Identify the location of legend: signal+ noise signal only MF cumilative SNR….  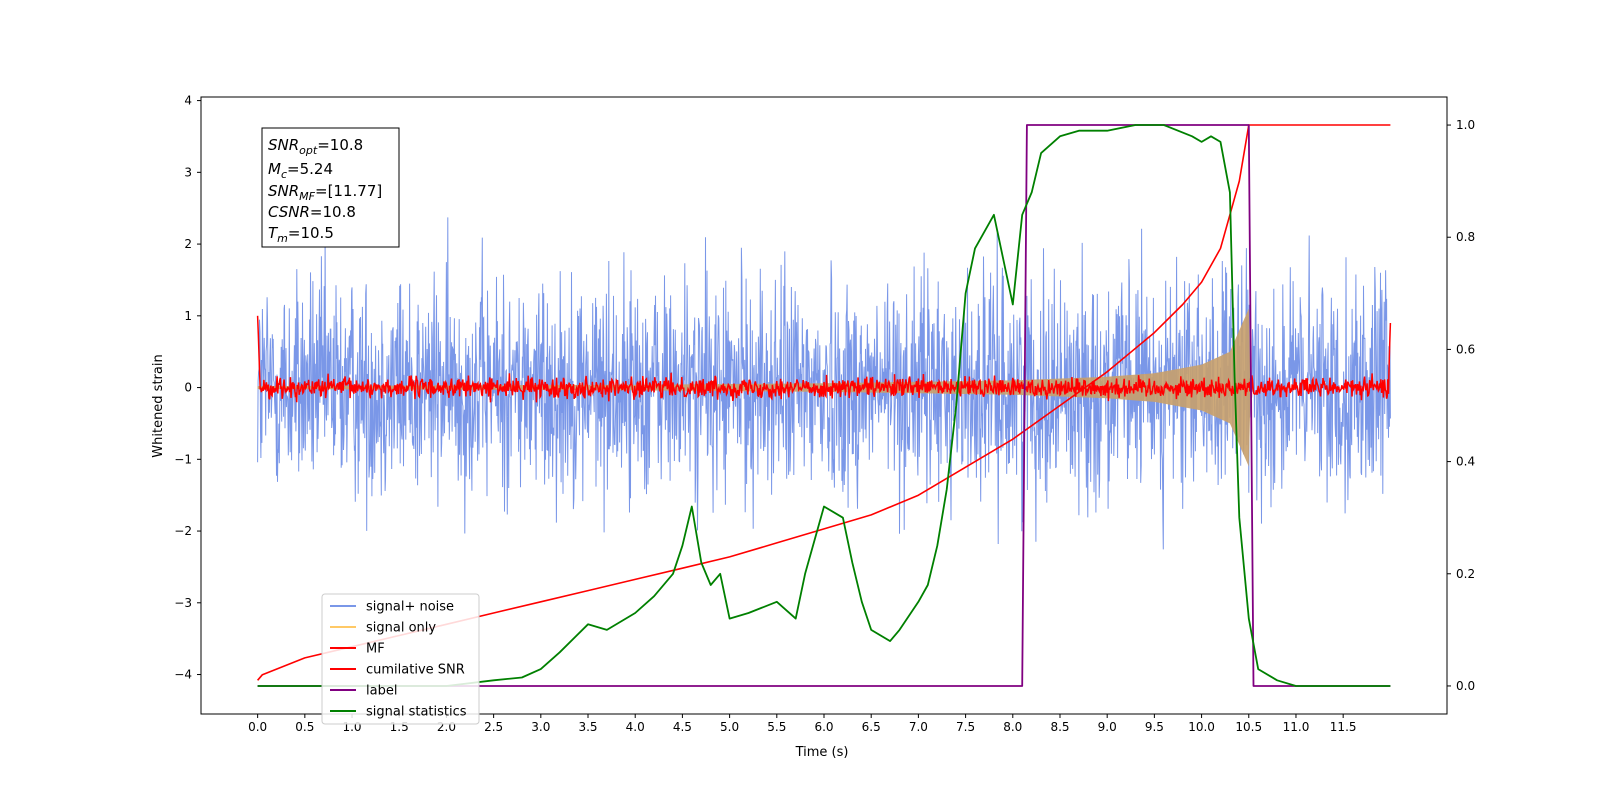
(400, 659).